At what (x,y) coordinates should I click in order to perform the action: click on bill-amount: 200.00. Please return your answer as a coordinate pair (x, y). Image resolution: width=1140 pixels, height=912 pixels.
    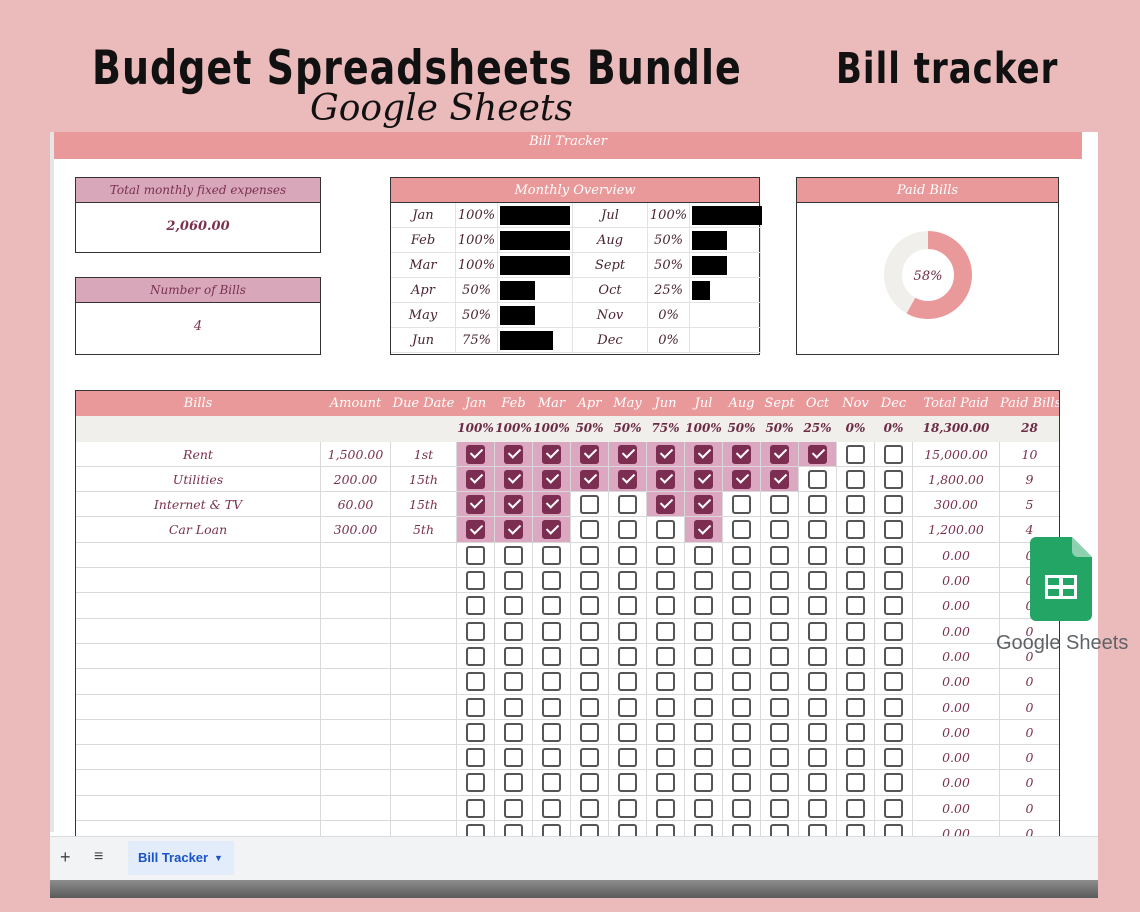
    Looking at the image, I should click on (356, 479).